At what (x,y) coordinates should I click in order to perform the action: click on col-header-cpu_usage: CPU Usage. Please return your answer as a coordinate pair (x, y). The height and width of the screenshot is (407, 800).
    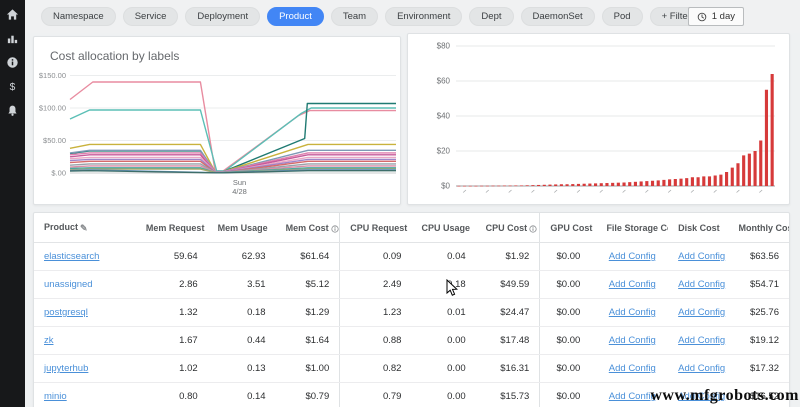
    Looking at the image, I should click on (443, 228).